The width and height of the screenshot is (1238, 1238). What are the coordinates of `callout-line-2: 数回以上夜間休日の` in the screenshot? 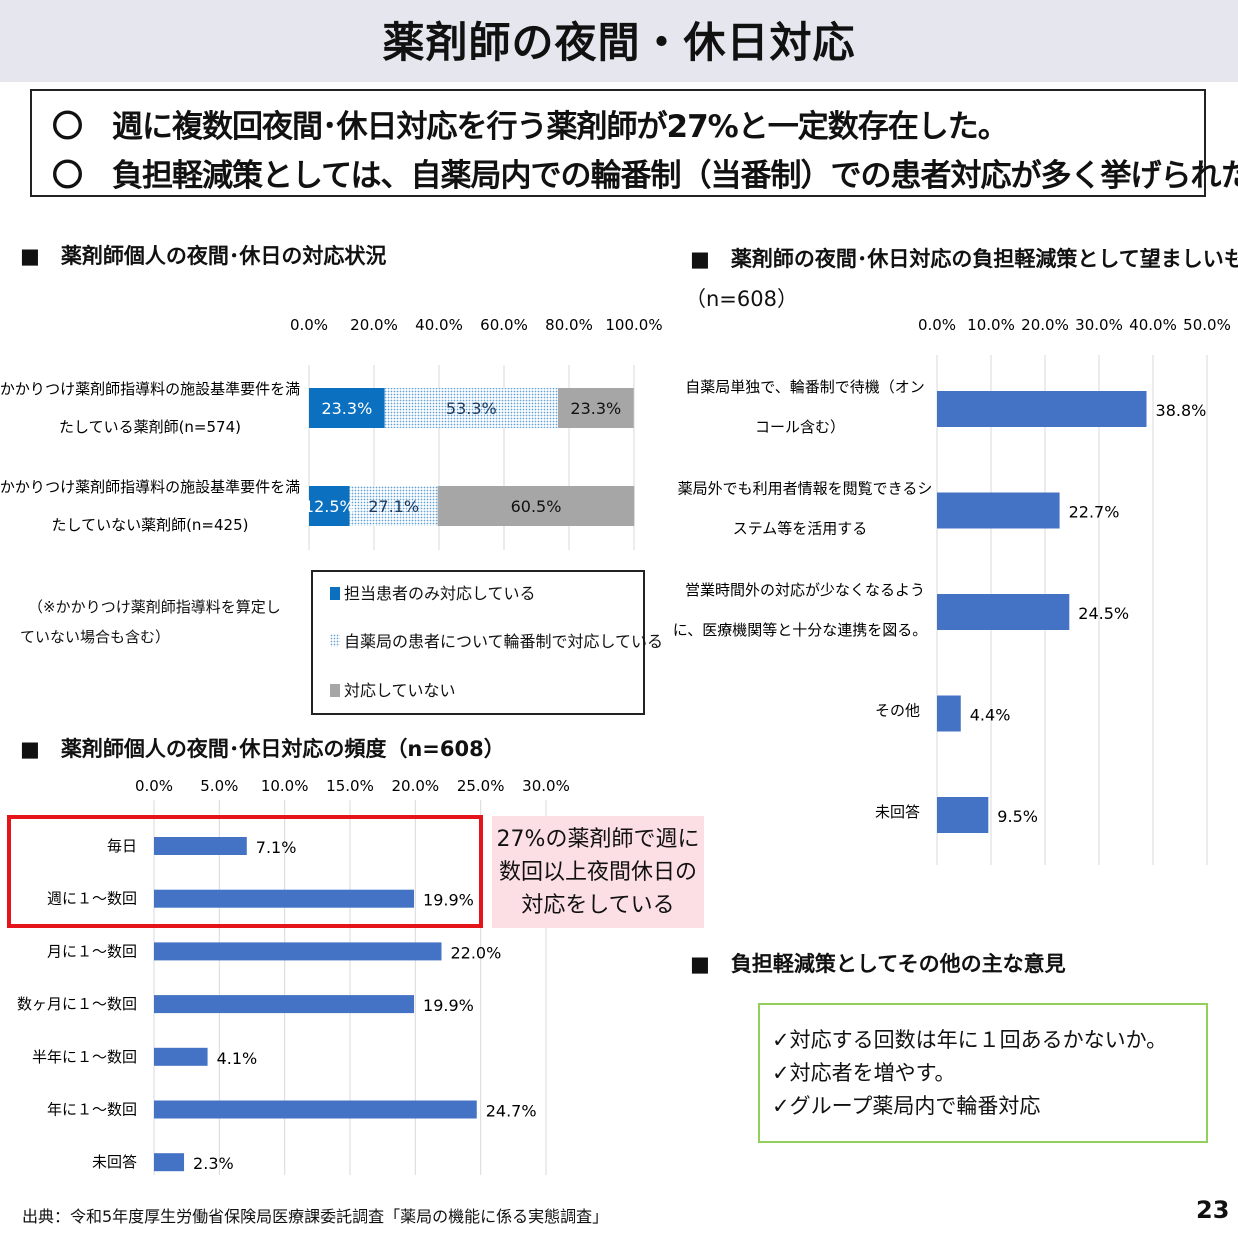 It's located at (597, 872).